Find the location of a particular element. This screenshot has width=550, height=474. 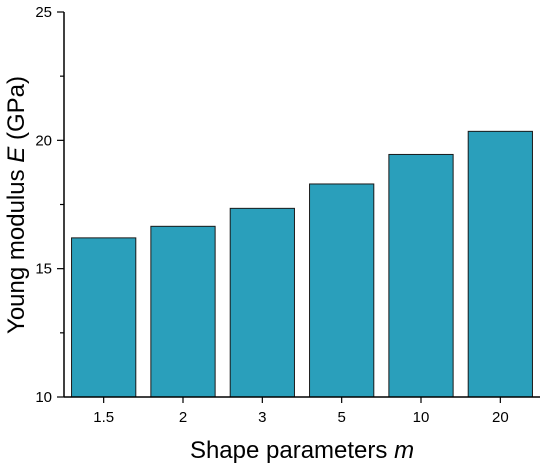

x-tick-label: 20 is located at coordinates (500, 417).